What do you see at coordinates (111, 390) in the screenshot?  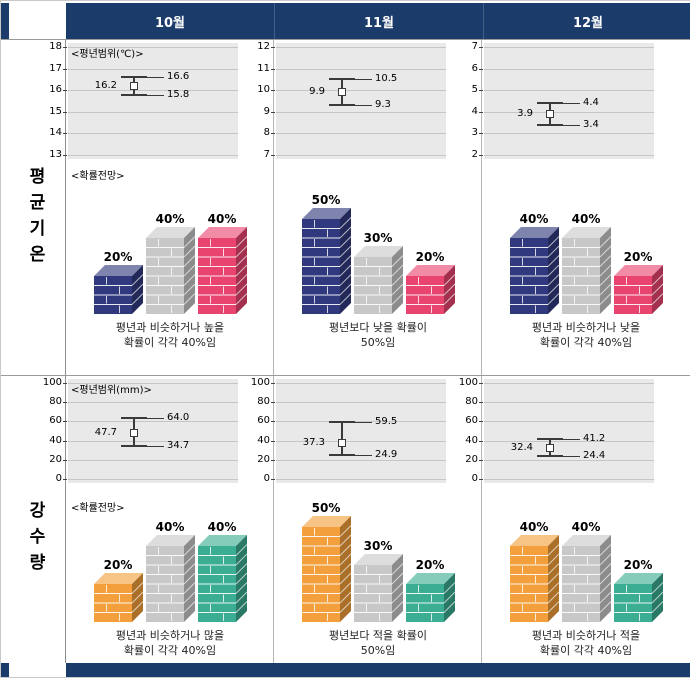 I see `precipitation-range-title: <평년범위(mm)>` at bounding box center [111, 390].